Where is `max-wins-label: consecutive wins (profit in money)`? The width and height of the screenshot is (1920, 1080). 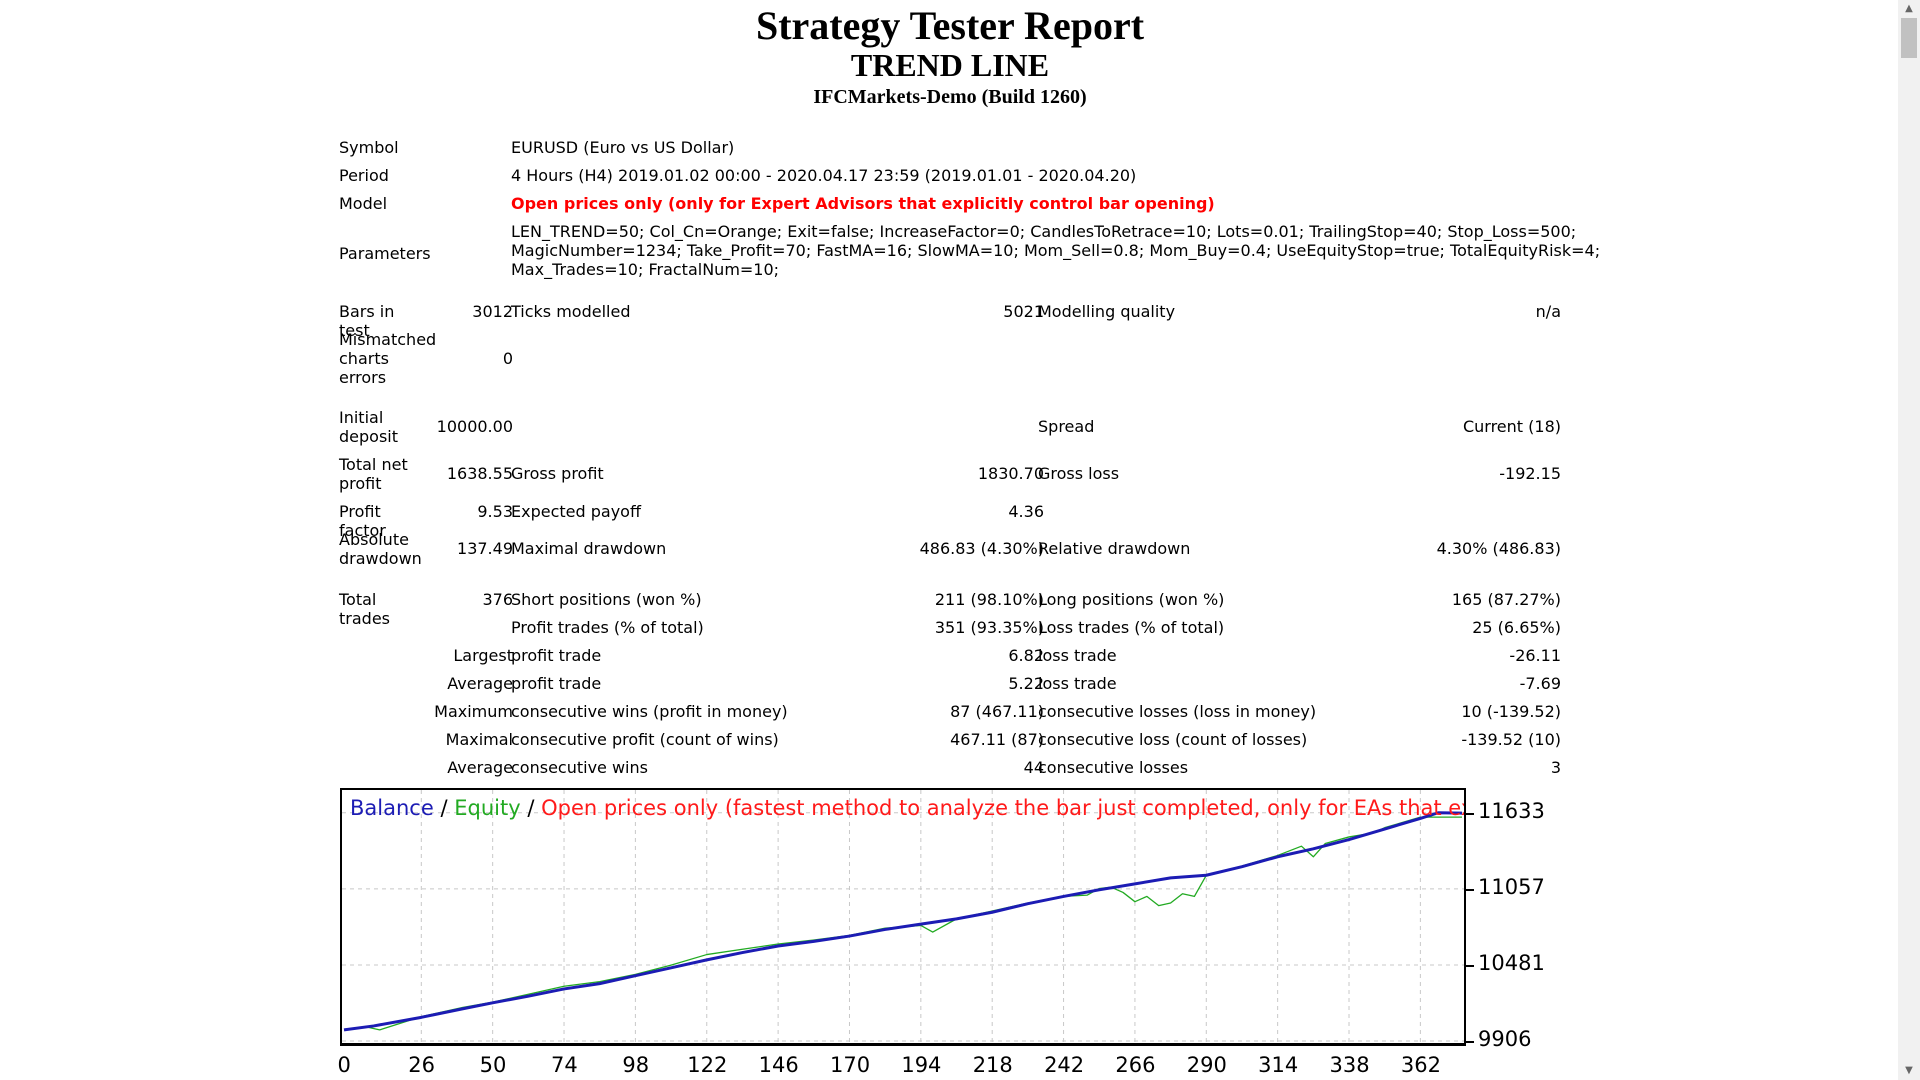 max-wins-label: consecutive wins (profit in money) is located at coordinates (649, 711).